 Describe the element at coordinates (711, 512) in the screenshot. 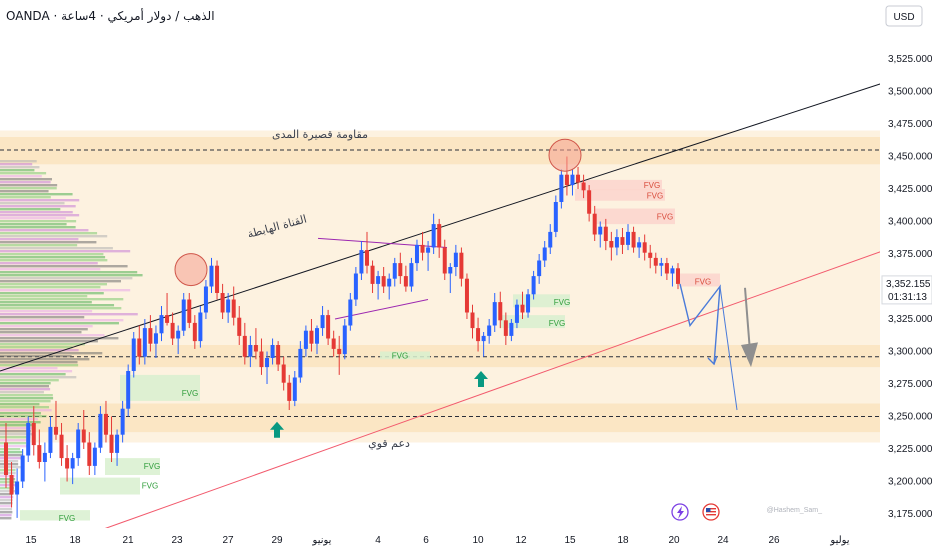

I see `us-flag-icon` at that location.